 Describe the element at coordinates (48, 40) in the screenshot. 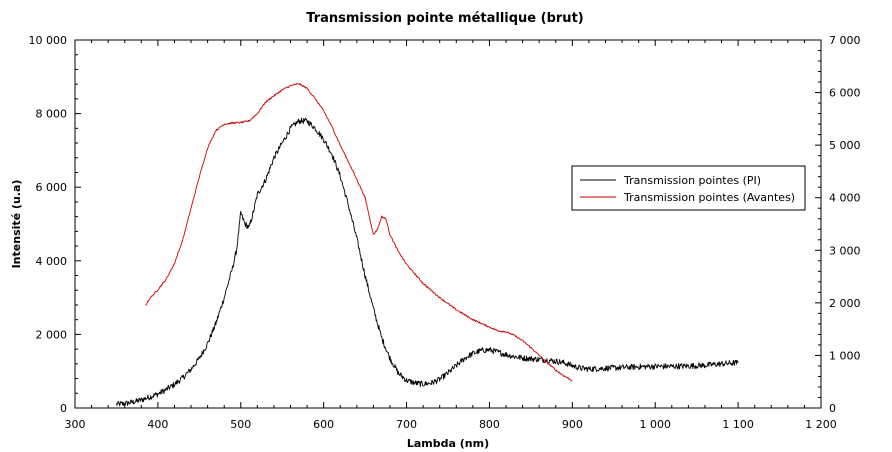

I see `y-left-tick-label: 10 000` at that location.